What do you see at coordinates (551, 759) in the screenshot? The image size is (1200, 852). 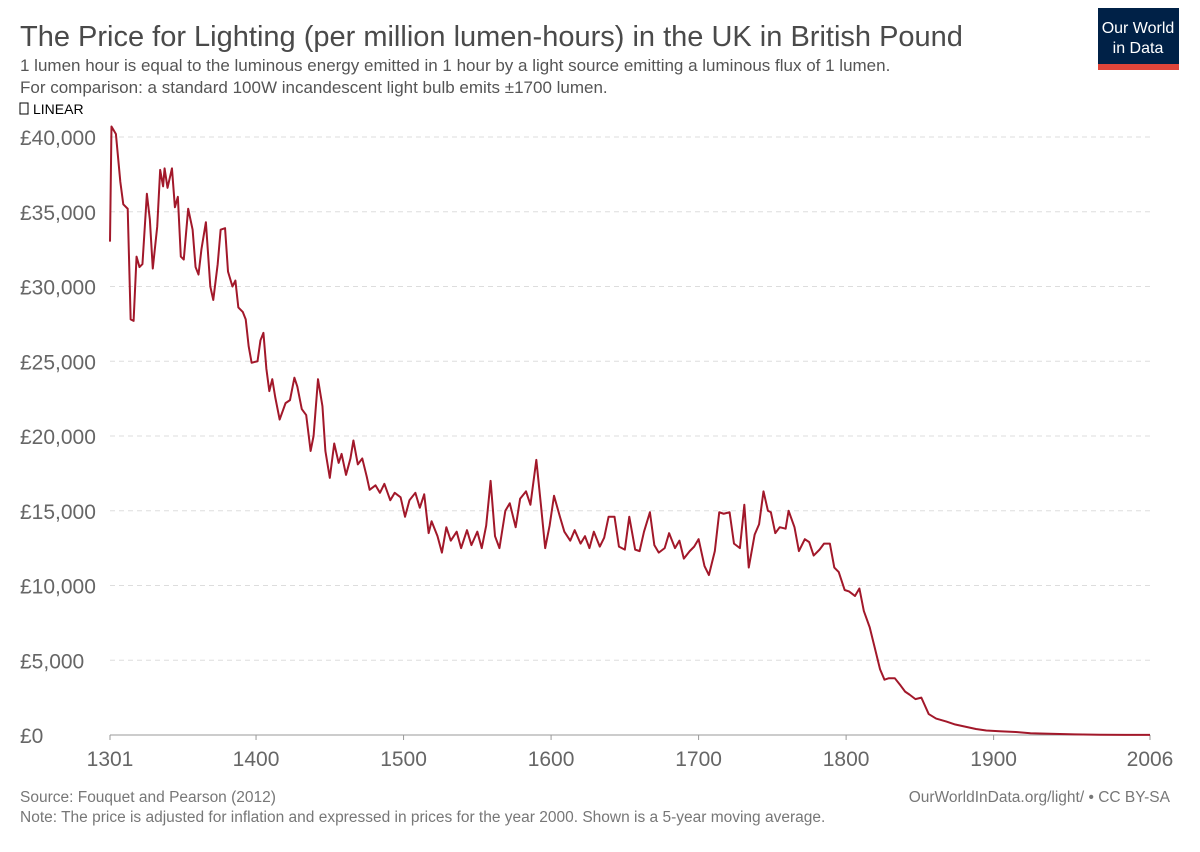 I see `x-tick-label: 1600` at bounding box center [551, 759].